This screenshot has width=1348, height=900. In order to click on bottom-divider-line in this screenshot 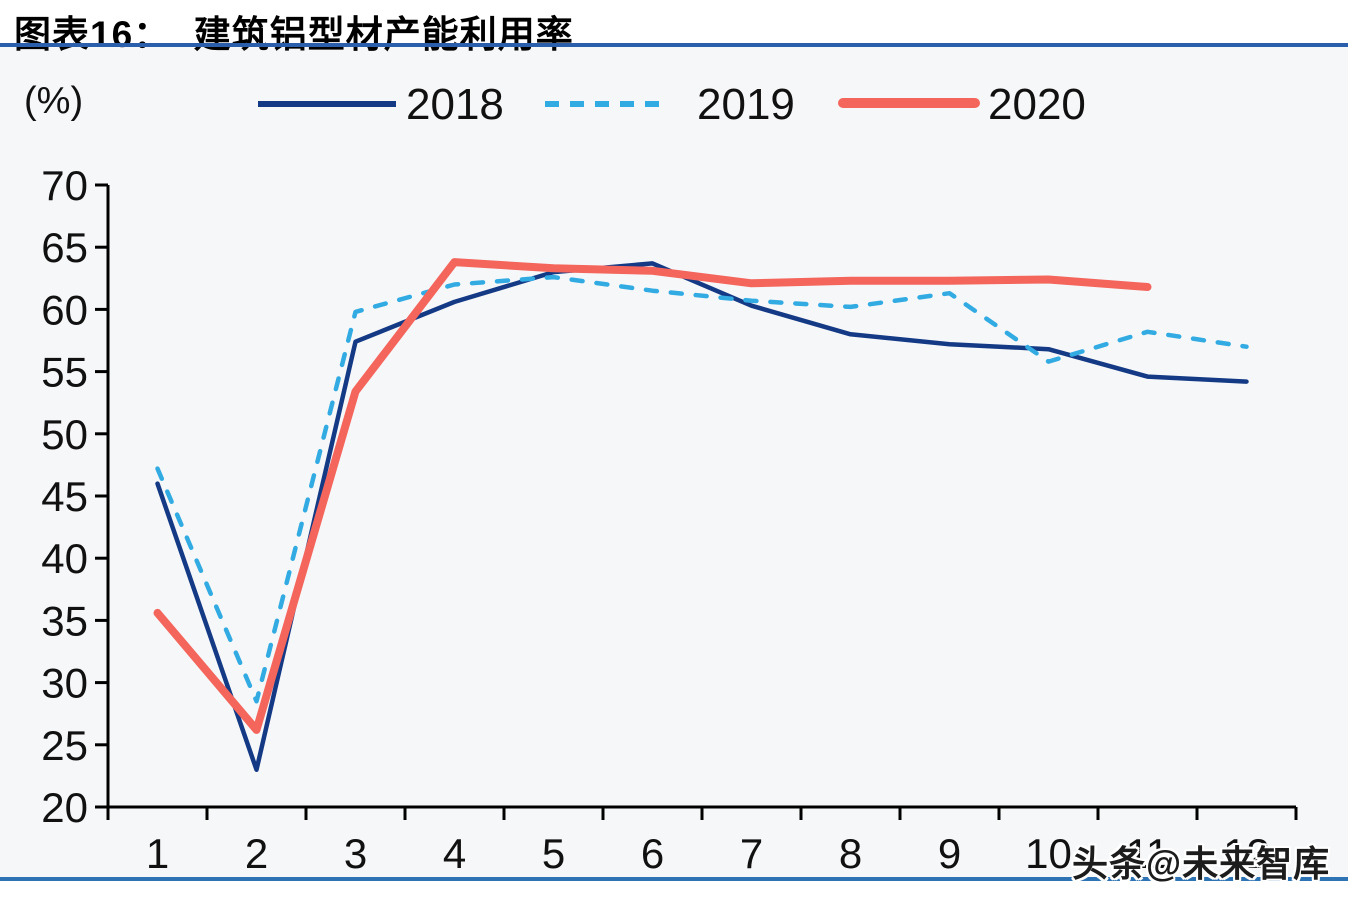, I will do `click(674, 879)`.